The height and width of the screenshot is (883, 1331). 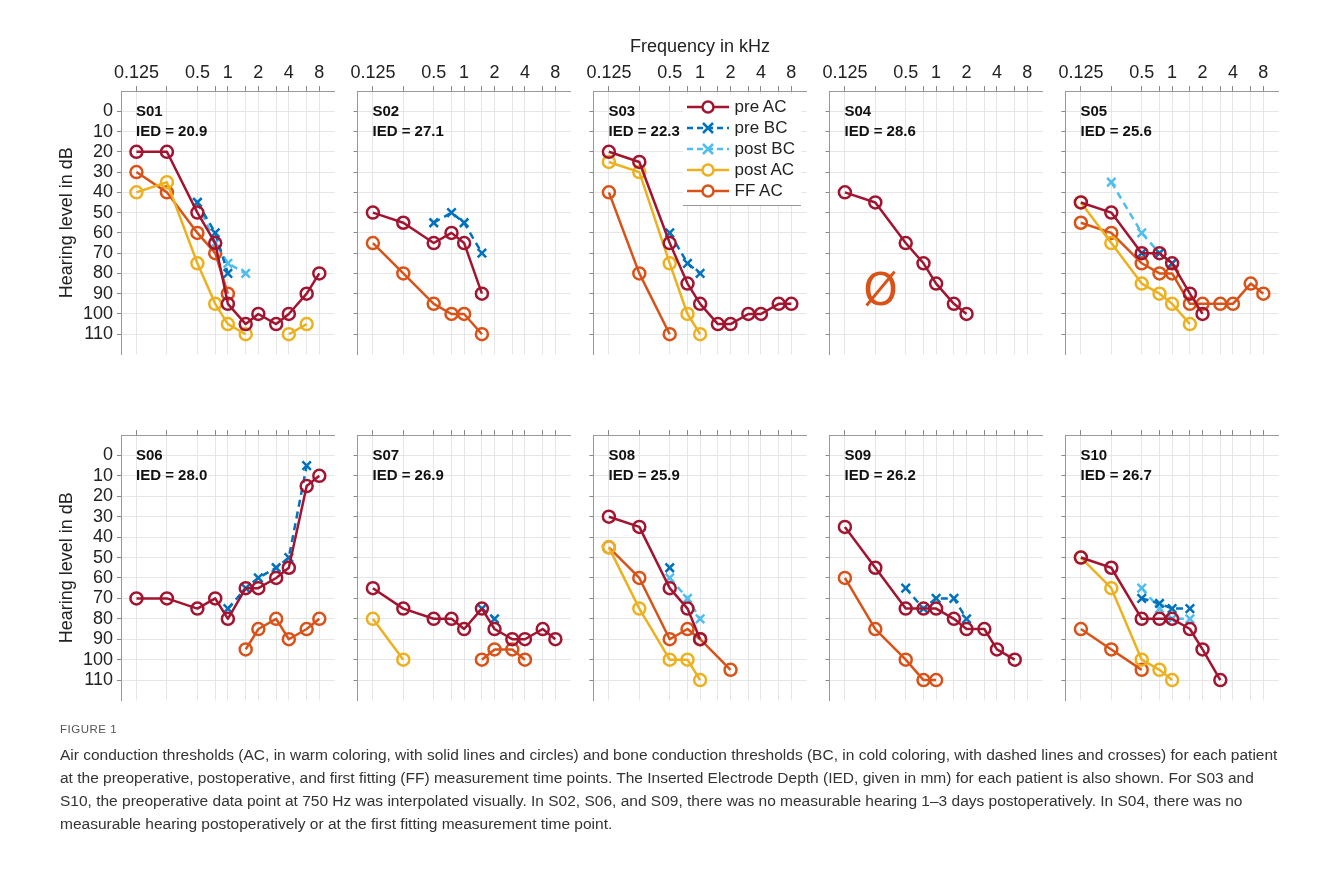 I want to click on text: S03, so click(x=622, y=111).